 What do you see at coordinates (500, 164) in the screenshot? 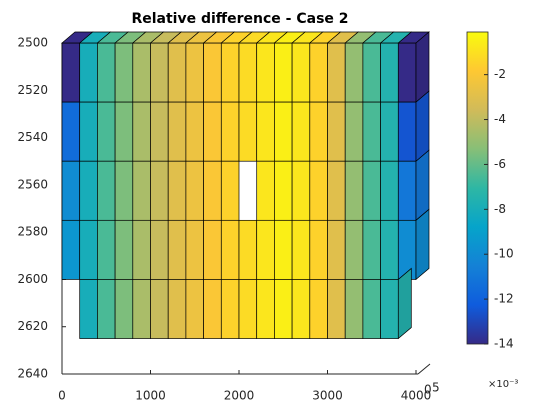
I see `colorbar-tick-label: -6` at bounding box center [500, 164].